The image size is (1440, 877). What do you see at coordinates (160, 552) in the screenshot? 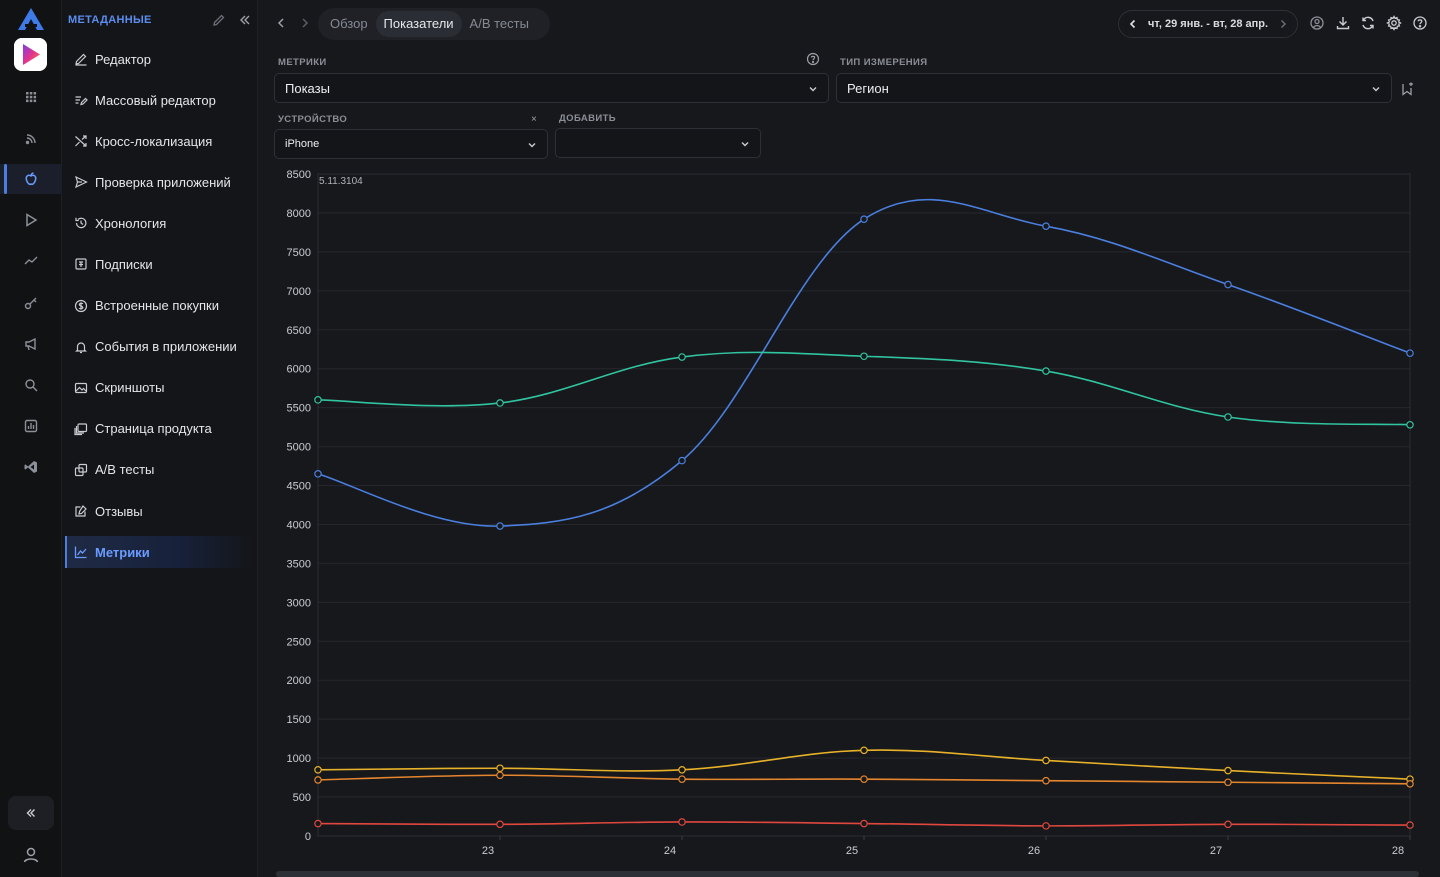
I see `sidebar-item-metrics: Метрики` at bounding box center [160, 552].